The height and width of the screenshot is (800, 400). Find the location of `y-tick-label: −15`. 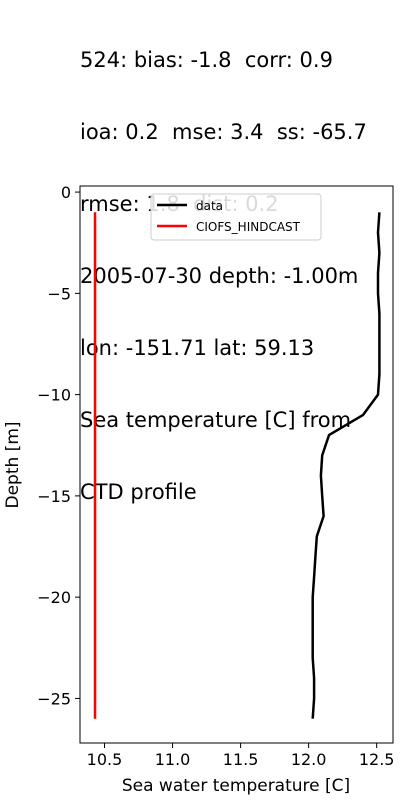

y-tick-label: −15 is located at coordinates (54, 496).